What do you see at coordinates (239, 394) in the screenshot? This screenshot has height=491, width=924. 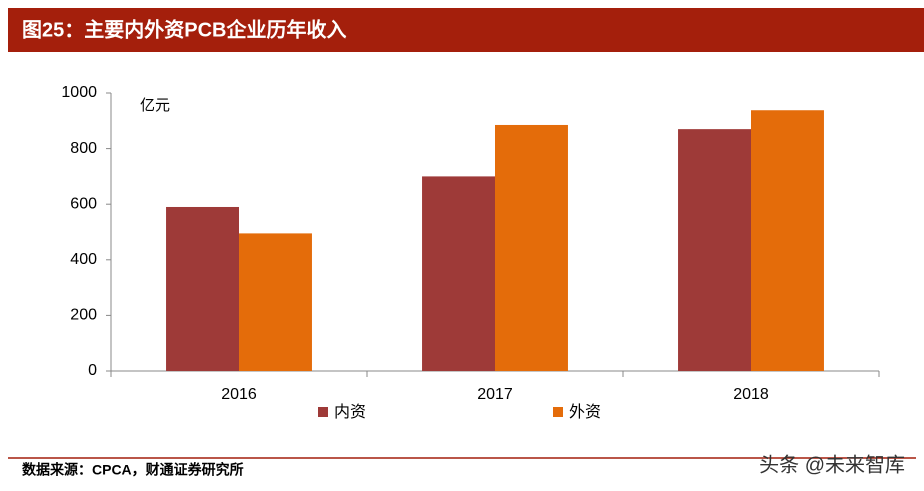 I see `x-tick-label: 2016` at bounding box center [239, 394].